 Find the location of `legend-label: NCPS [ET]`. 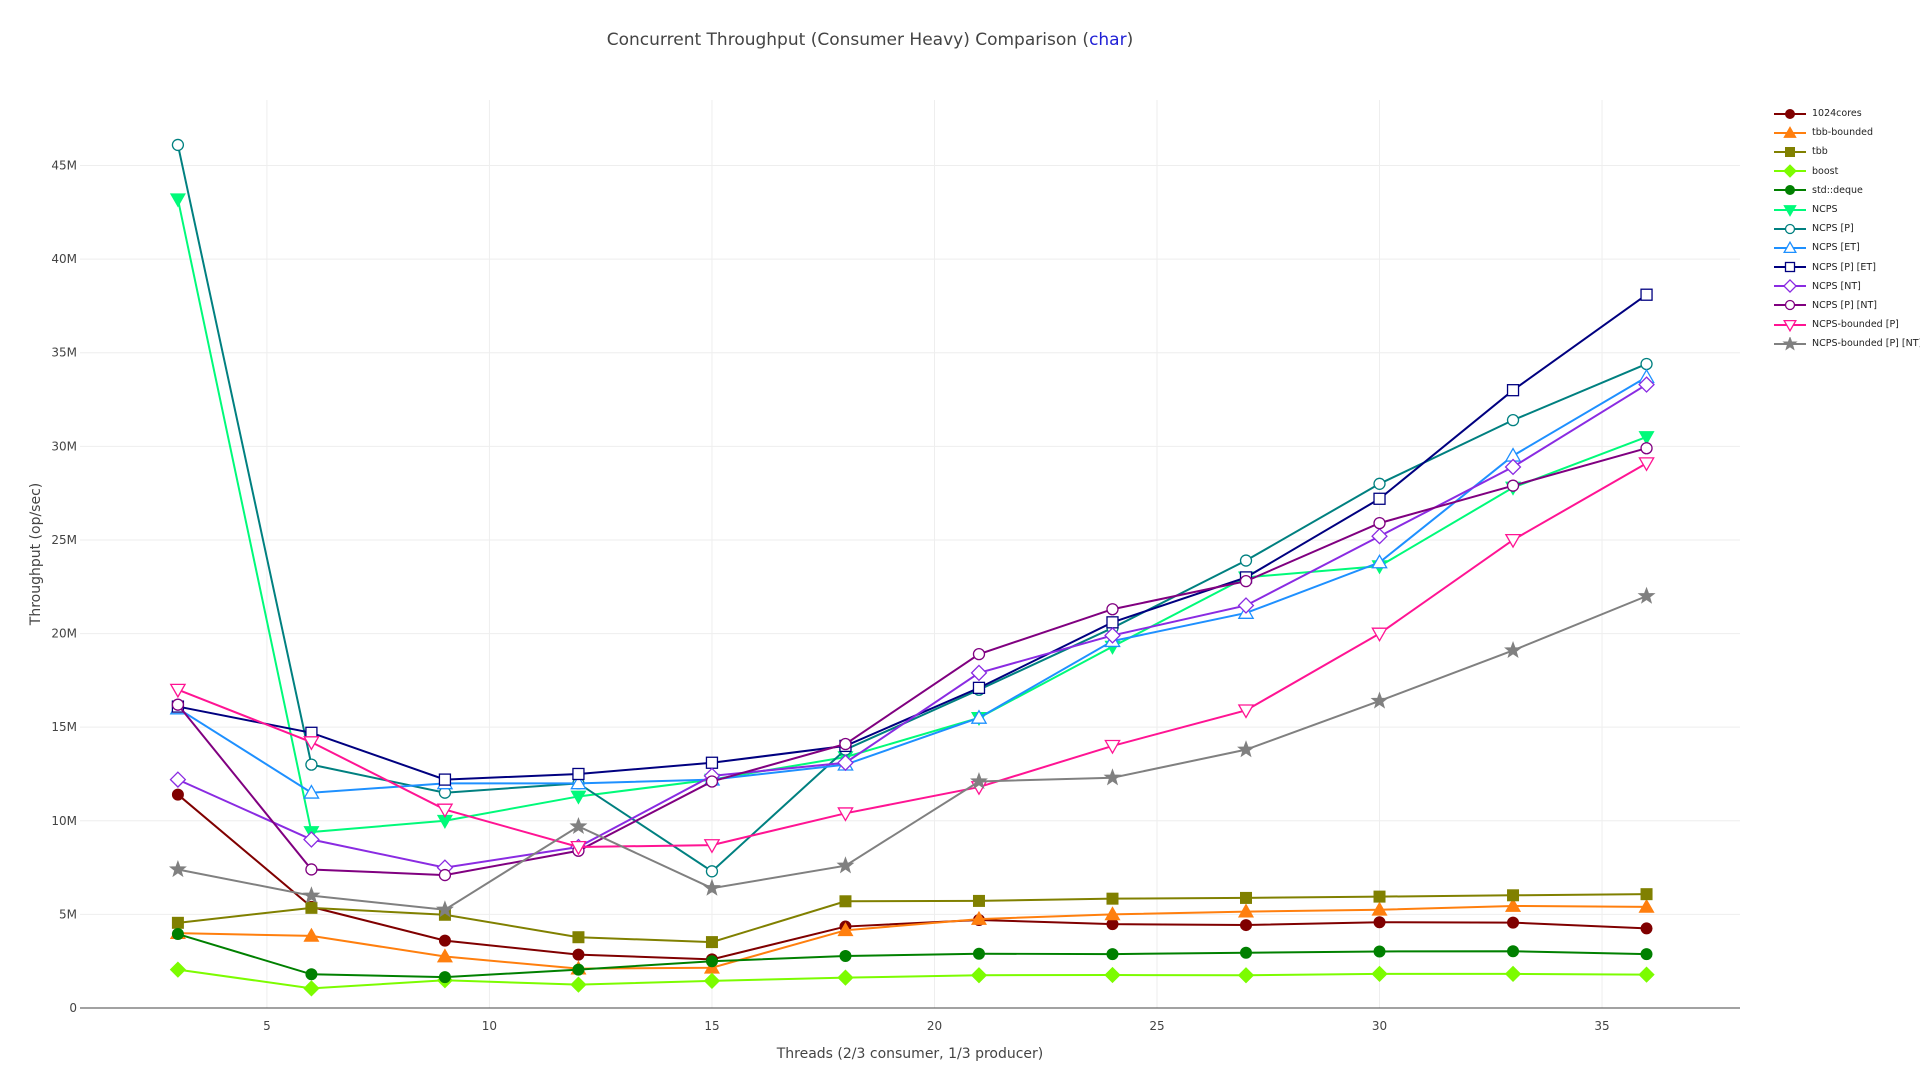

legend-label: NCPS [ET] is located at coordinates (1836, 248).